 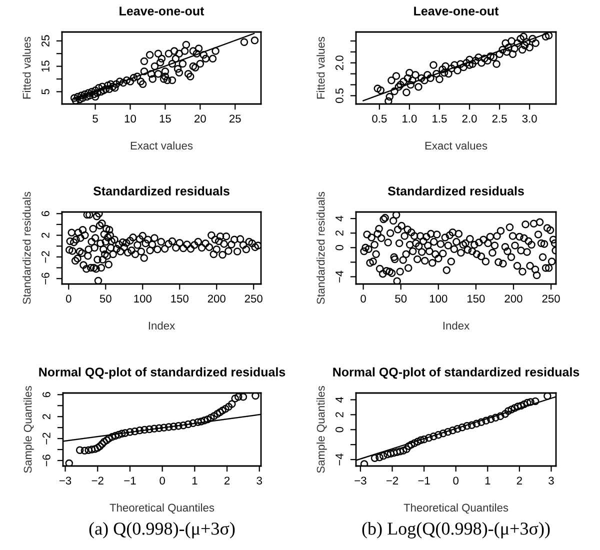 I want to click on x-tick-label: 25, so click(x=235, y=118).